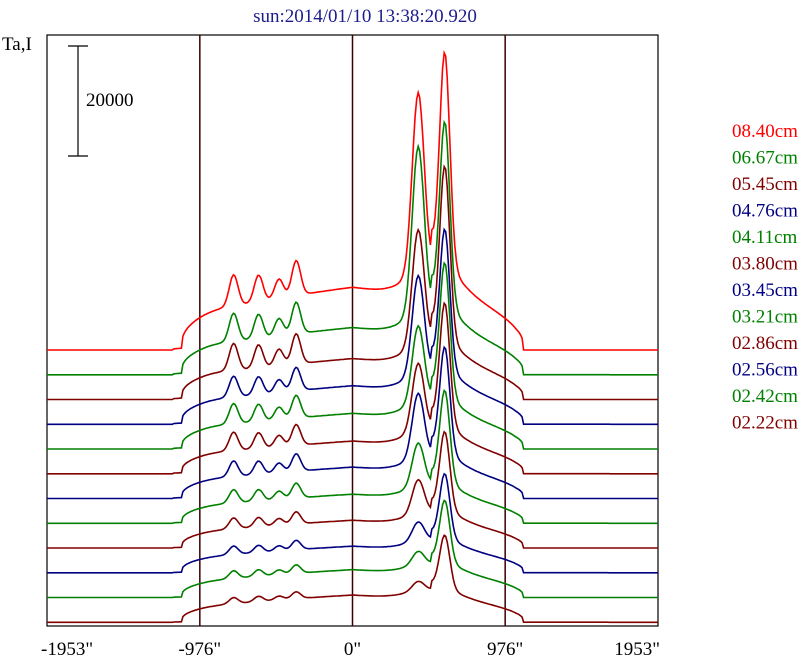 This screenshot has height=662, width=807. I want to click on x-tick-label-2: 0", so click(352, 649).